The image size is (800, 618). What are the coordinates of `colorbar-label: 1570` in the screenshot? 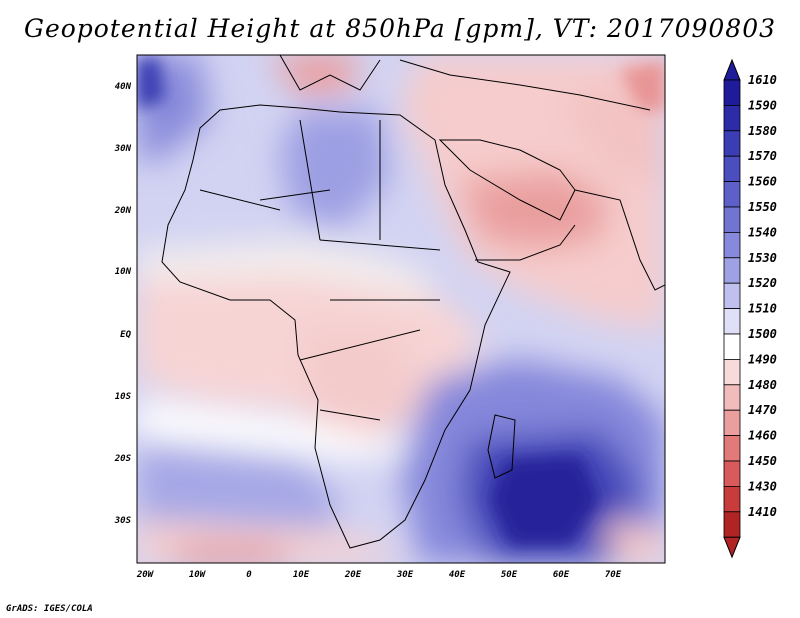 It's located at (762, 156).